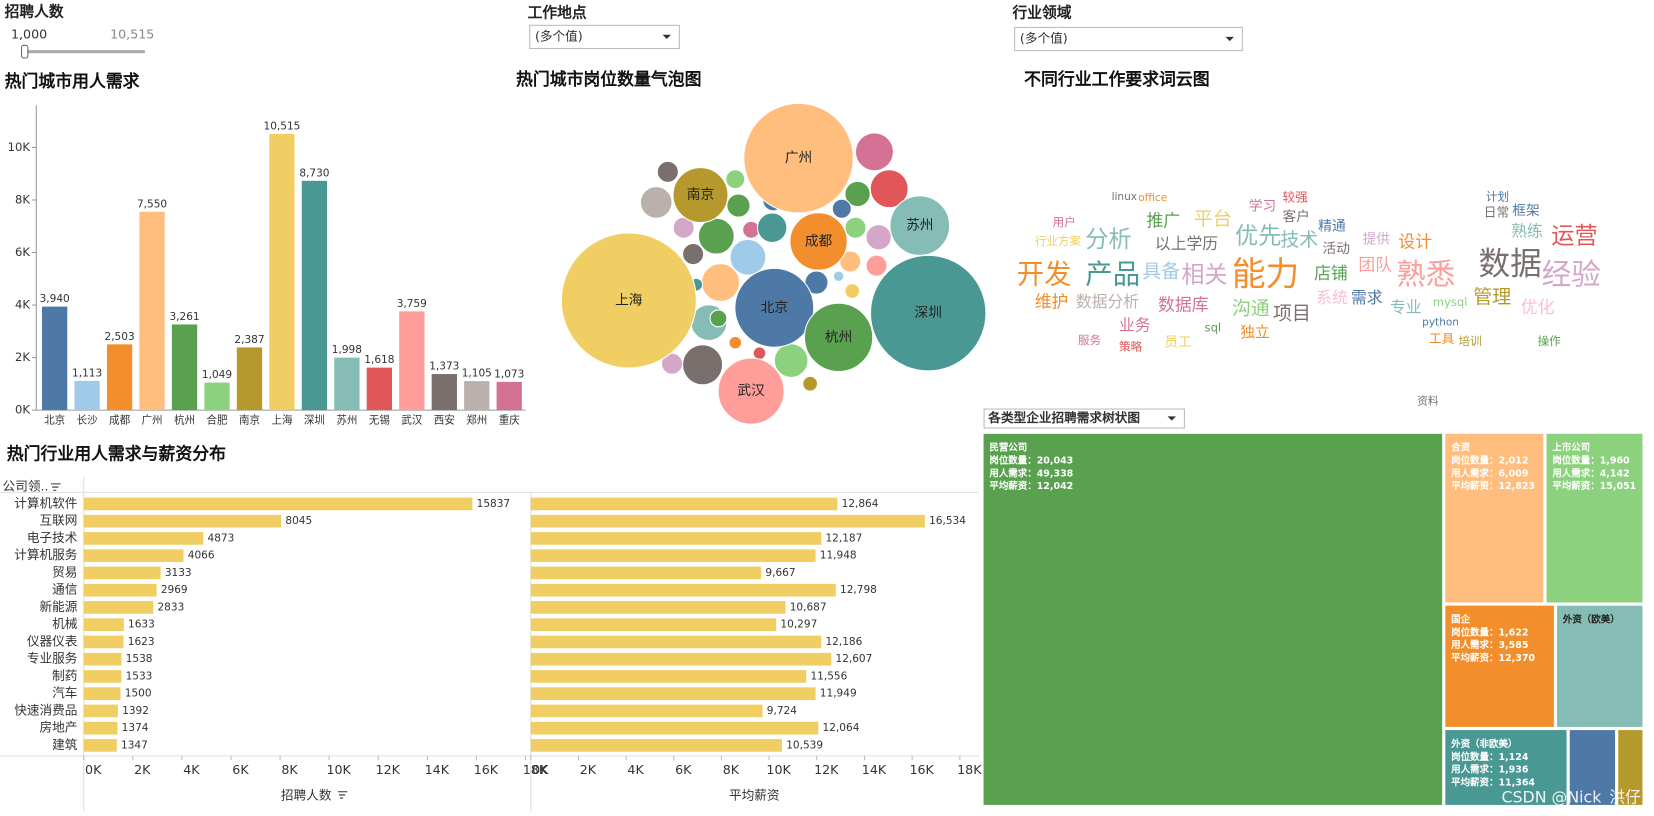  Describe the element at coordinates (142, 769) in the screenshot. I see `x-tick-label: 2K` at that location.